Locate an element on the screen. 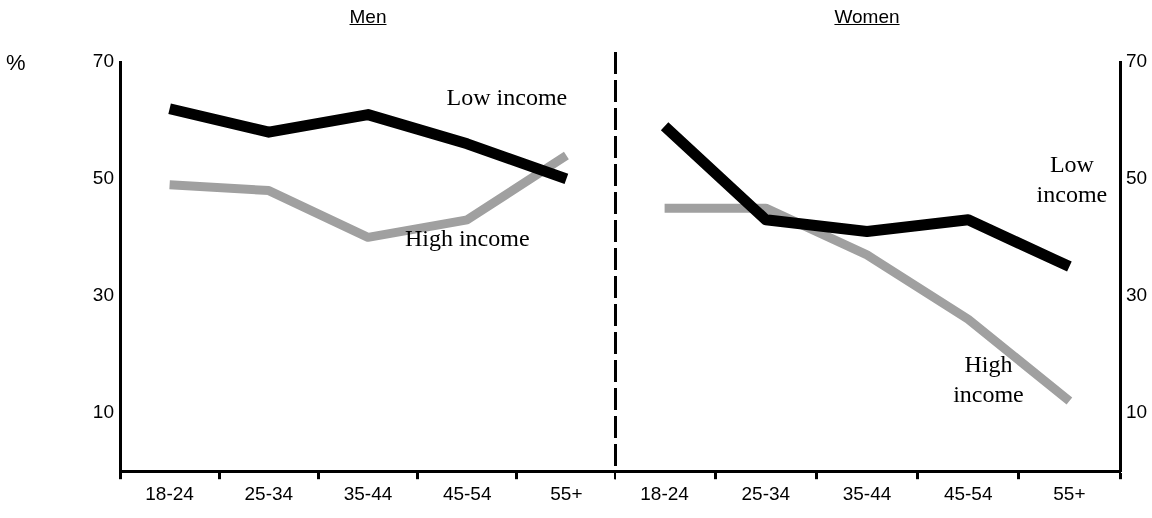 The image size is (1152, 518). y-tick-label: 50 is located at coordinates (103, 178).